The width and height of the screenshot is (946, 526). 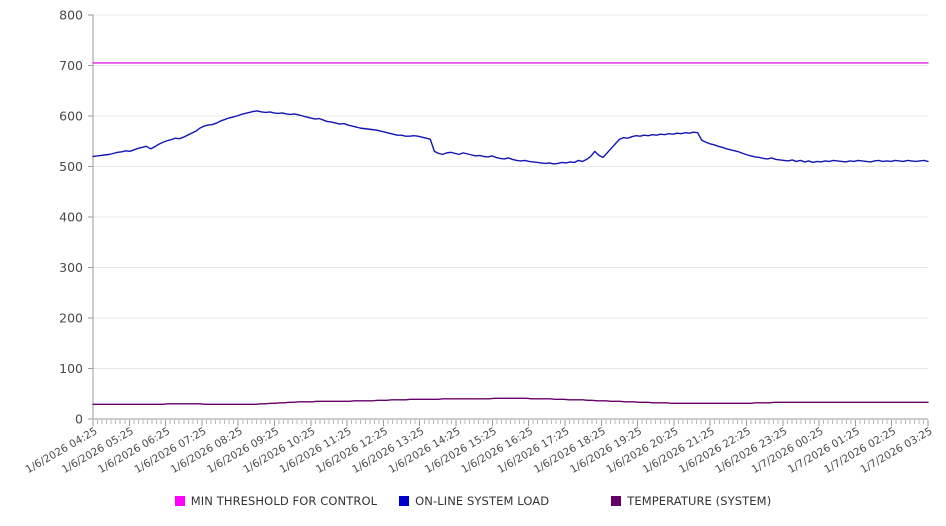 What do you see at coordinates (71, 267) in the screenshot?
I see `y-tick-label: 300` at bounding box center [71, 267].